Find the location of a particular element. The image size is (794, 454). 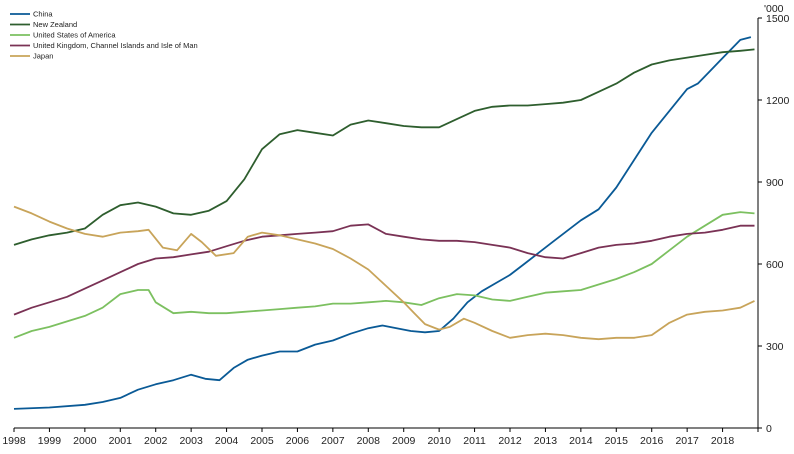

x-tick-label: 2006 is located at coordinates (298, 441).